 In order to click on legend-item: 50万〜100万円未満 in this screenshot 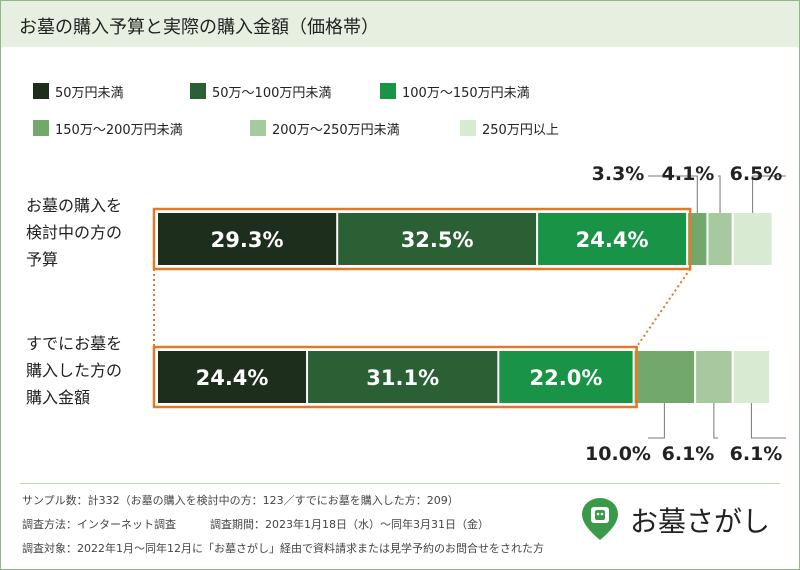, I will do `click(260, 91)`.